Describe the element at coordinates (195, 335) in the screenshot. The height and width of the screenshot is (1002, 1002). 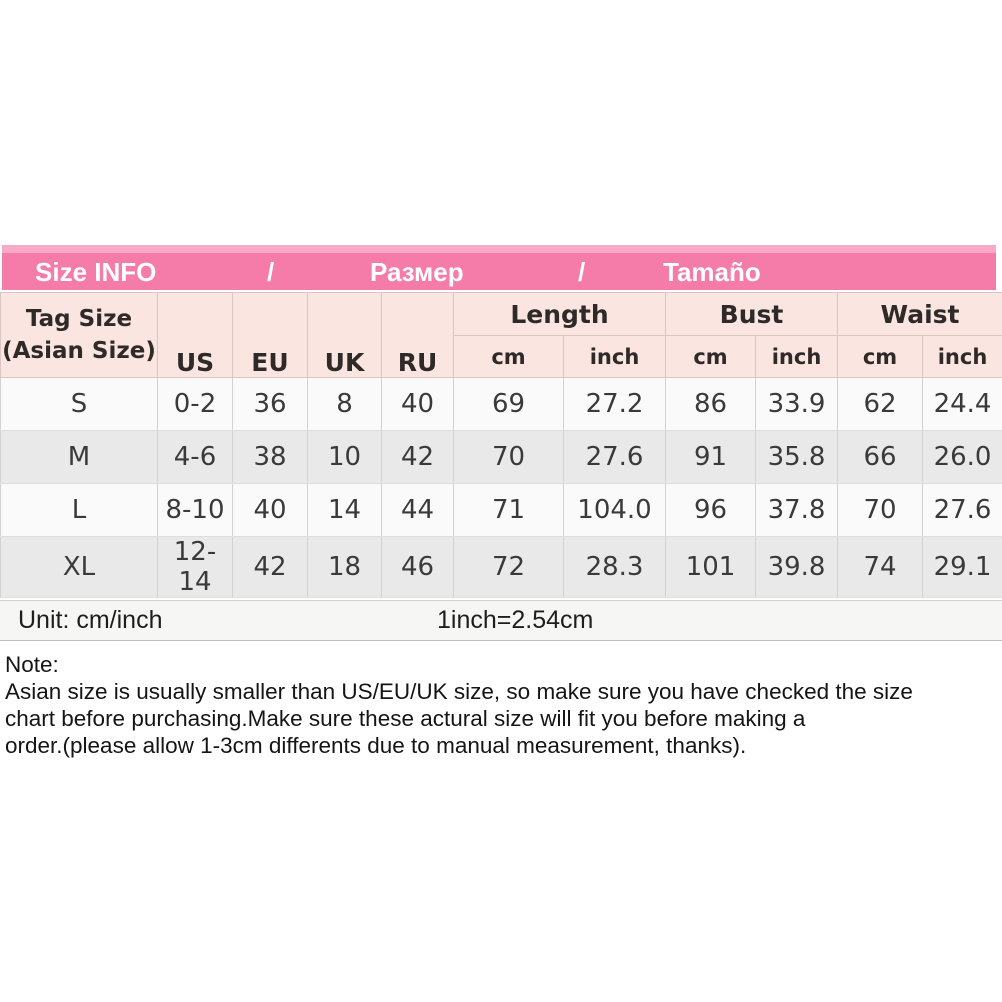
I see `header-us: US` at that location.